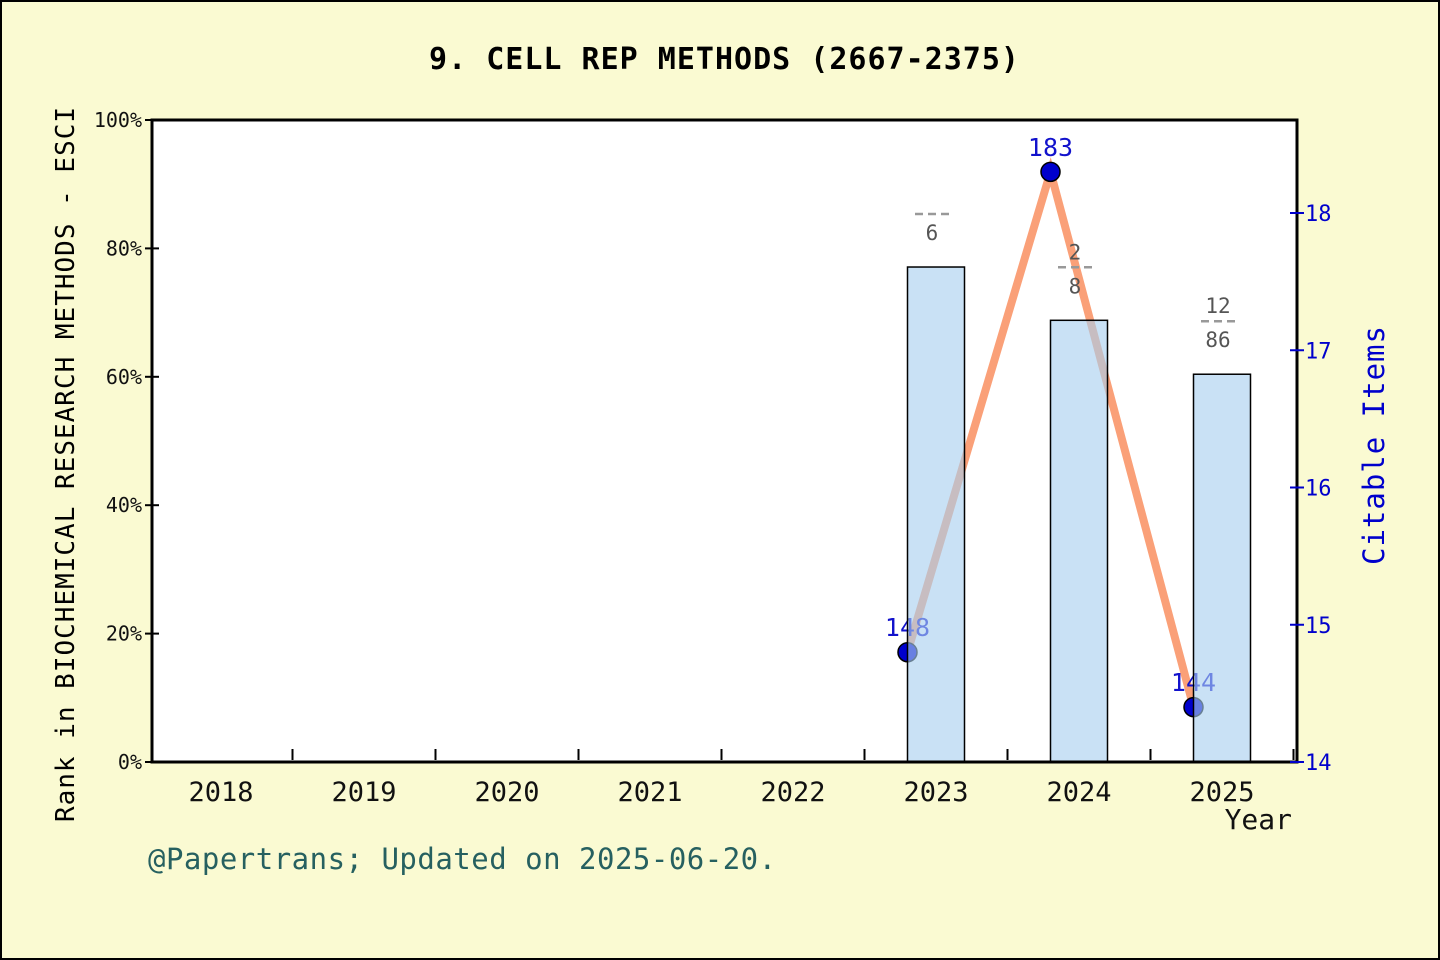 The image size is (1440, 960). I want to click on rank-bar-2023, so click(936, 514).